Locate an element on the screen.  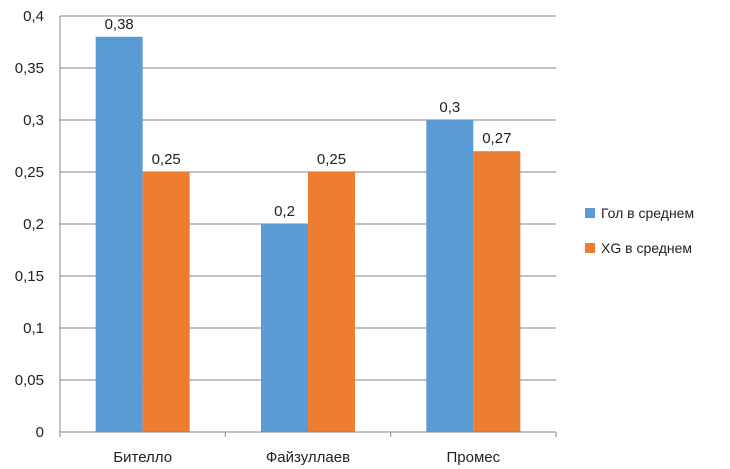
y-tick-label: 0,1 is located at coordinates (33, 328).